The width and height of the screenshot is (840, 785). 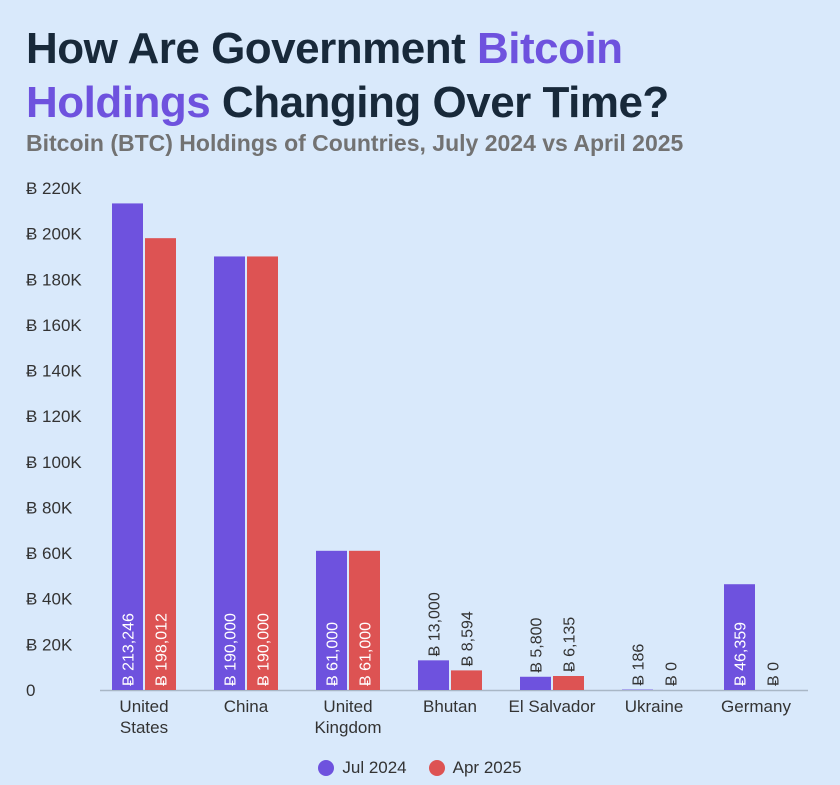 I want to click on x-tick-label: Ukraine, so click(x=654, y=706).